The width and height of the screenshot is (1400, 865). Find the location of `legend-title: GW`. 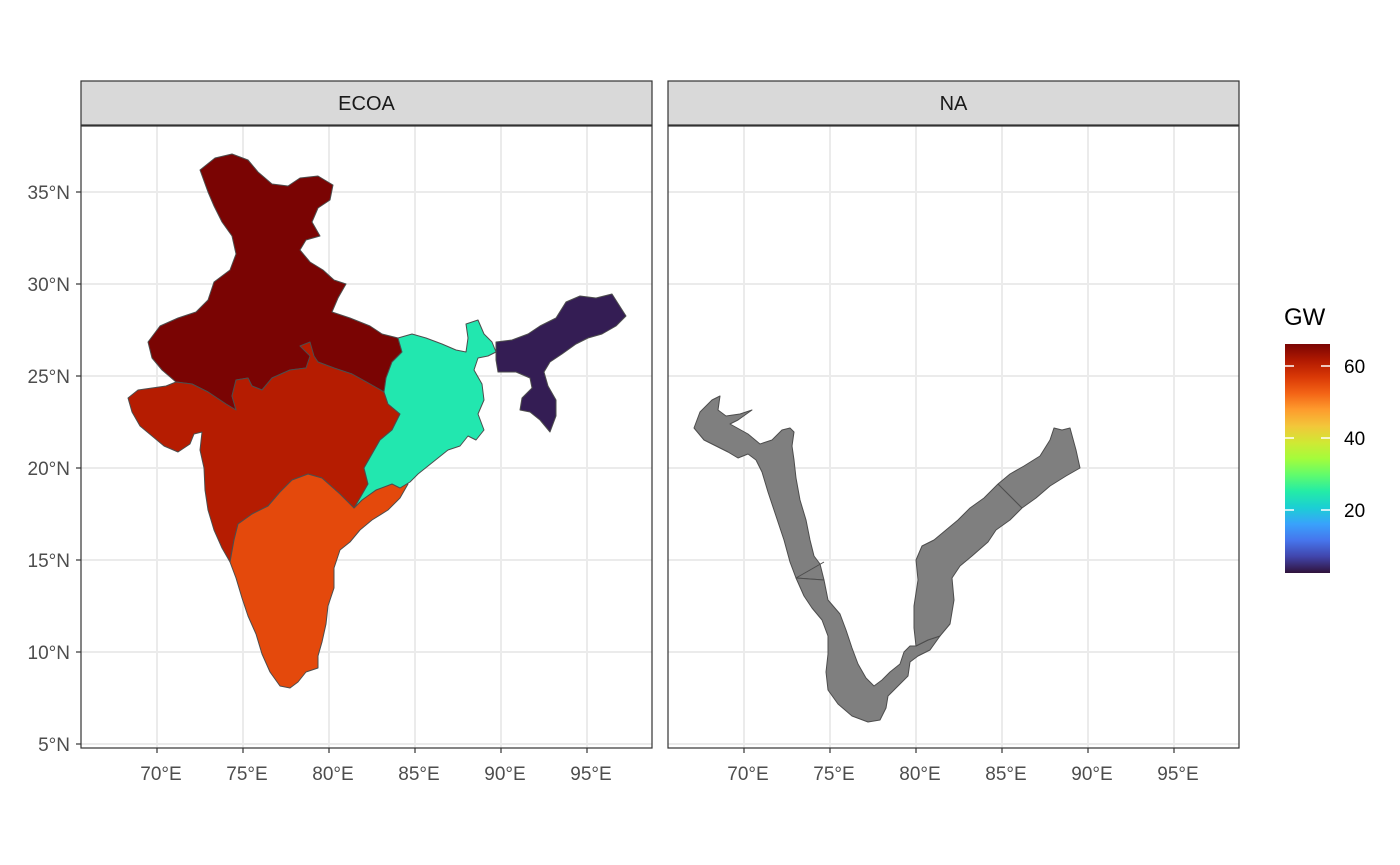

legend-title: GW is located at coordinates (1305, 317).